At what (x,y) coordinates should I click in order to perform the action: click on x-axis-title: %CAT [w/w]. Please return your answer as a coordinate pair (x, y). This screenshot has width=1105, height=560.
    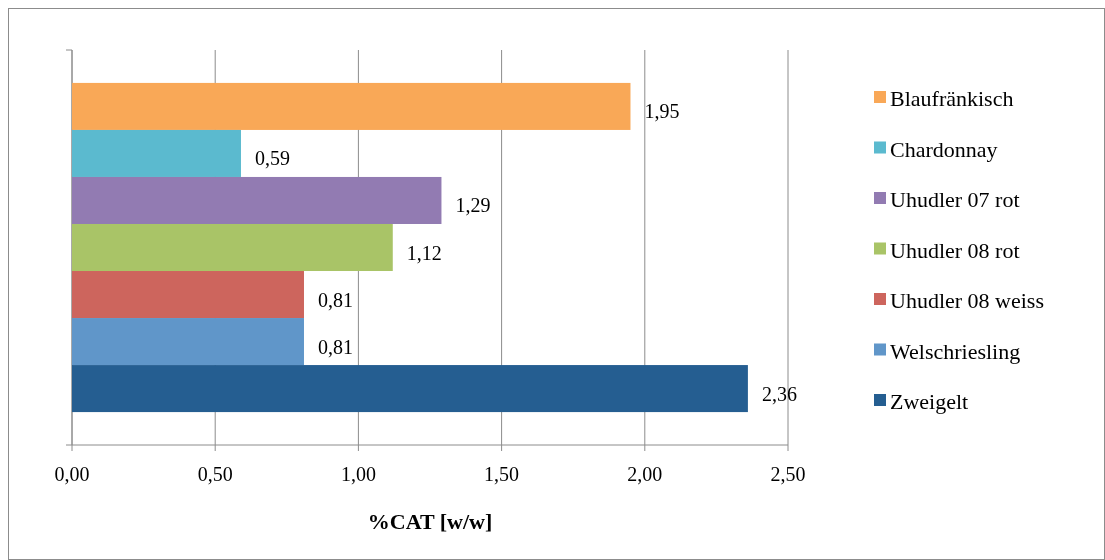
    Looking at the image, I should click on (430, 521).